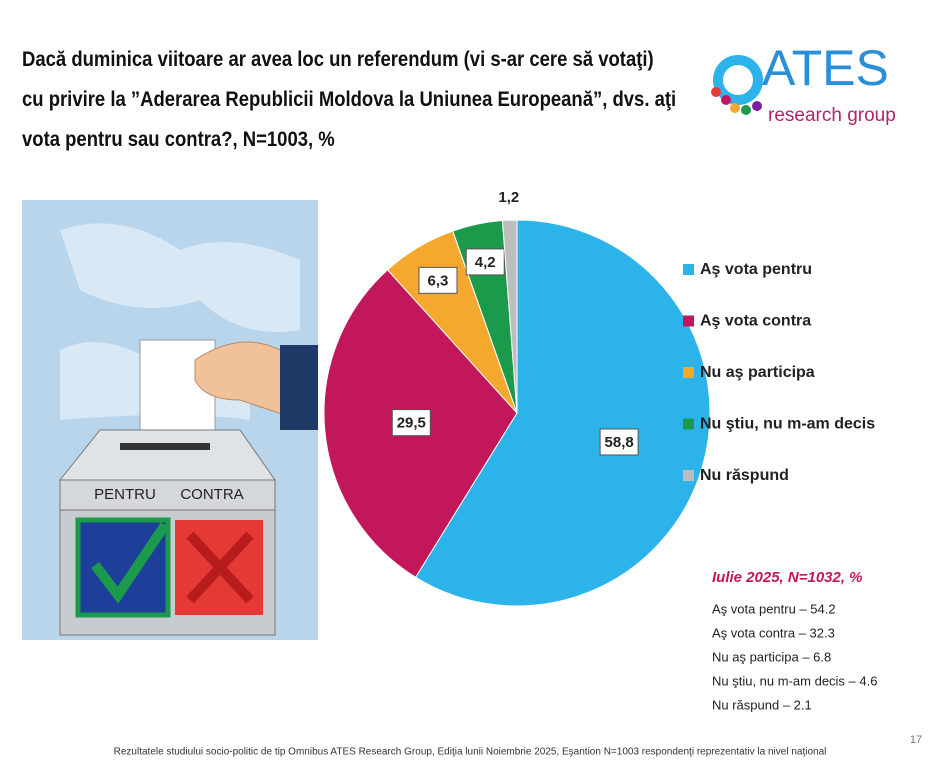  What do you see at coordinates (773, 632) in the screenshot?
I see `comparison-item: Aş vota contra – 32.3` at bounding box center [773, 632].